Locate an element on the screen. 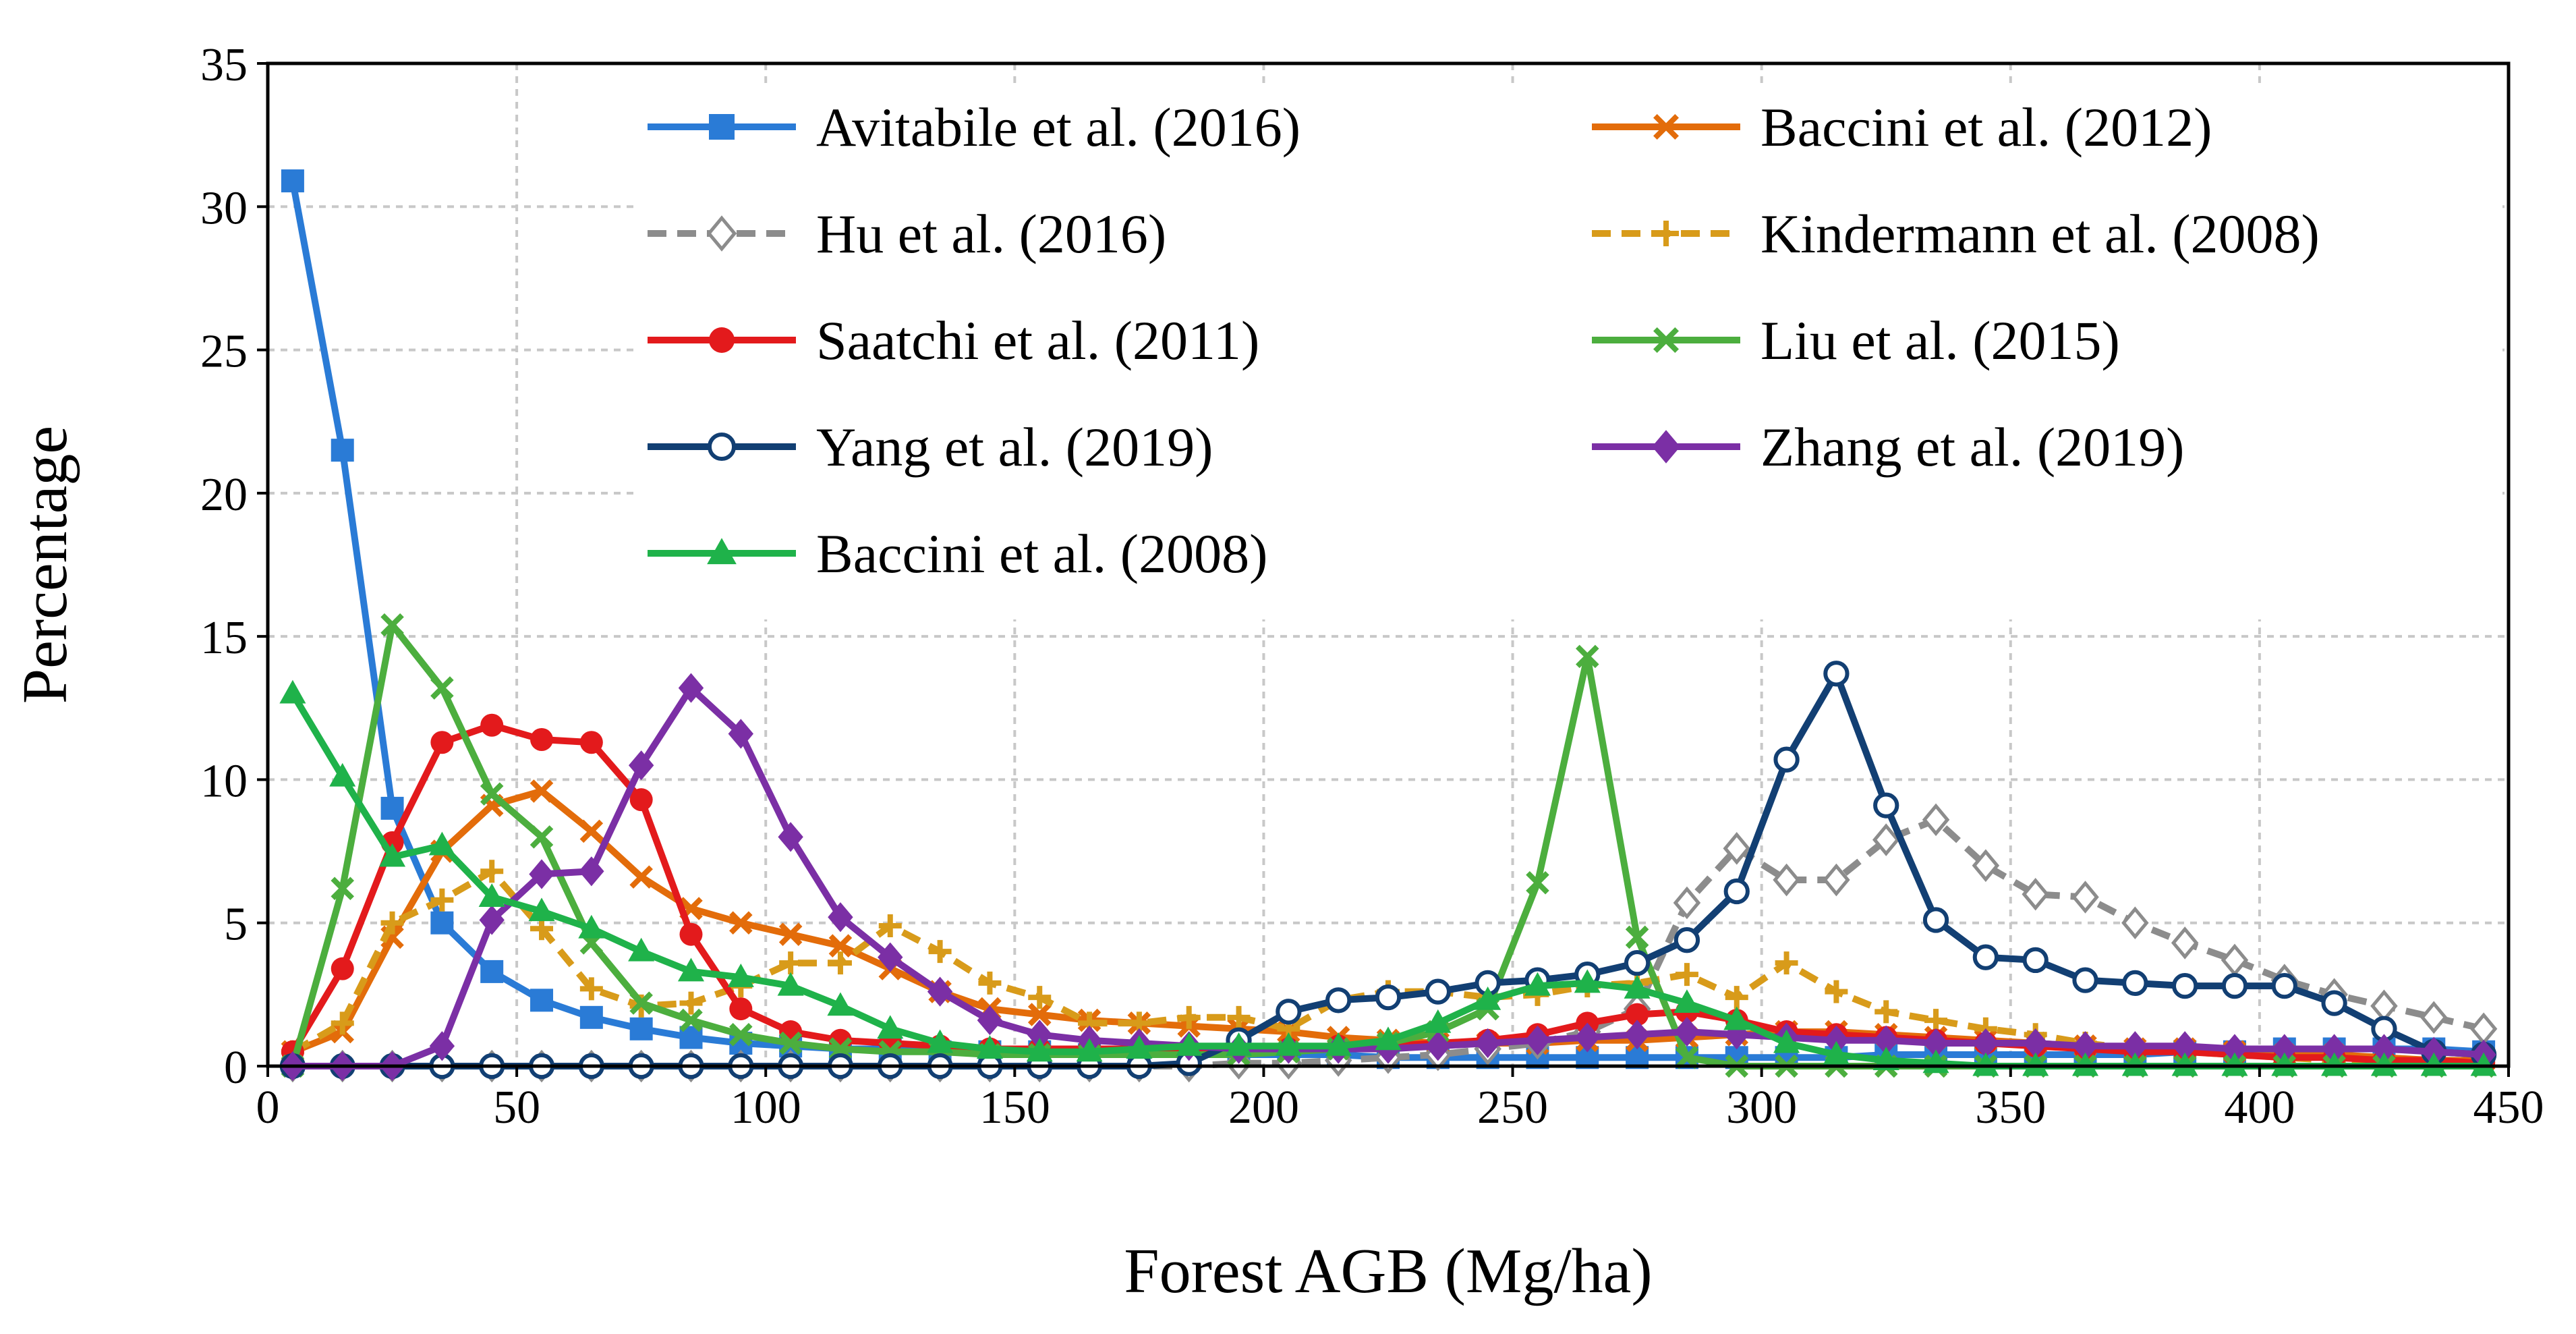 The image size is (2576, 1334). legend-label: Baccini et al. (2008) is located at coordinates (1041, 553).